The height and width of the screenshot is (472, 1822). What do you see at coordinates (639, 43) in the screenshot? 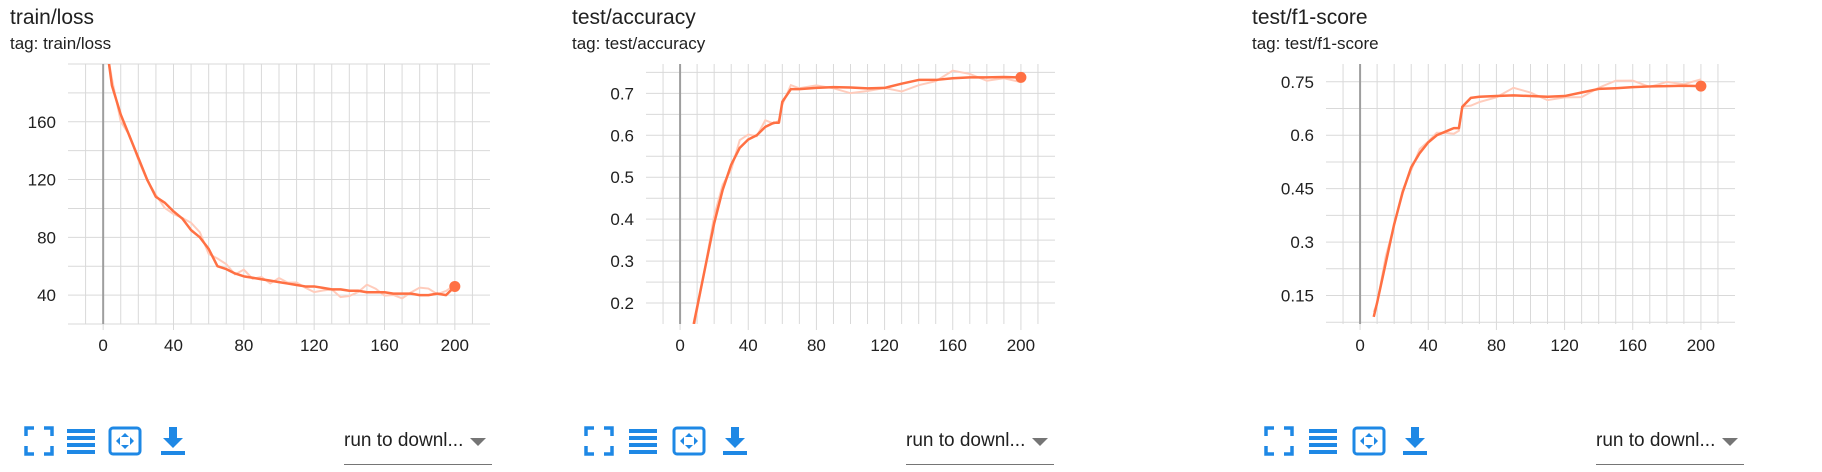
I see `chart-tag: tag: test/accuracy` at bounding box center [639, 43].